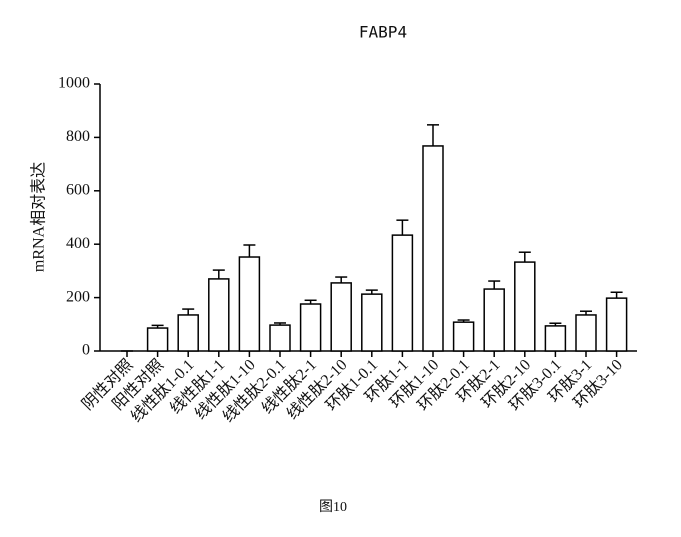 The width and height of the screenshot is (681, 537). I want to click on y-tick-label: 600, so click(78, 189).